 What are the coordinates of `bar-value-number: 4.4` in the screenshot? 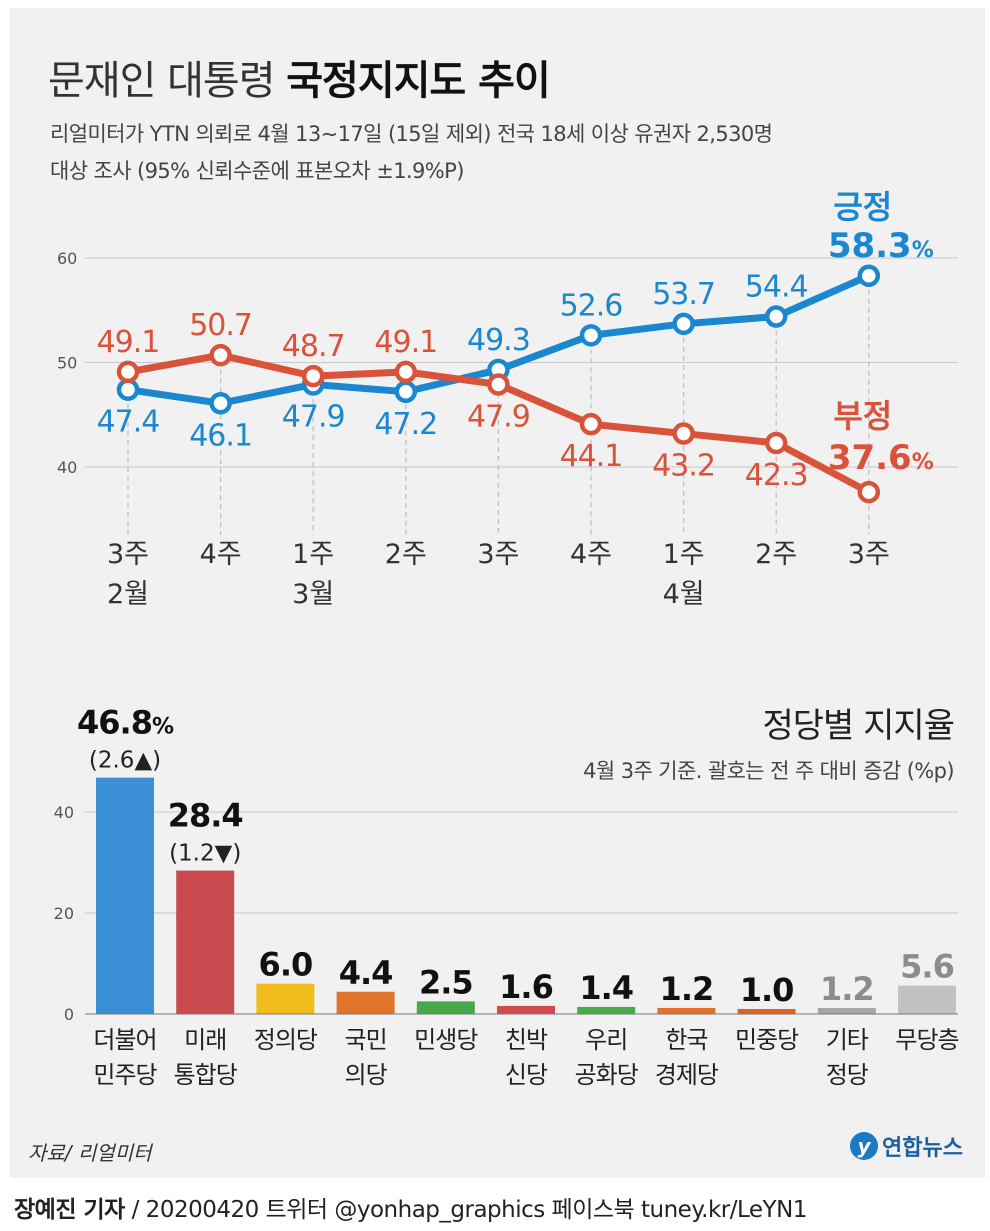 It's located at (366, 973).